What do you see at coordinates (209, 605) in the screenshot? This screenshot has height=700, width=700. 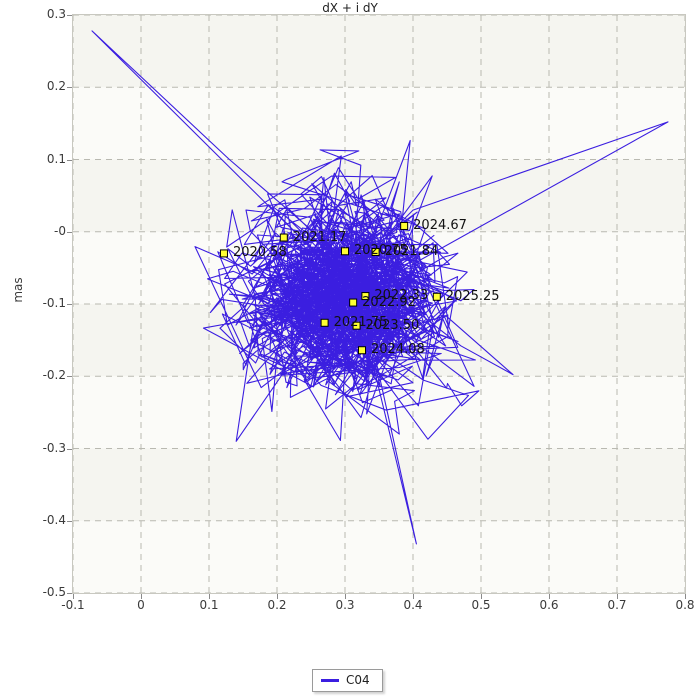 I see `x-axis-tick-label: 0.1` at bounding box center [209, 605].